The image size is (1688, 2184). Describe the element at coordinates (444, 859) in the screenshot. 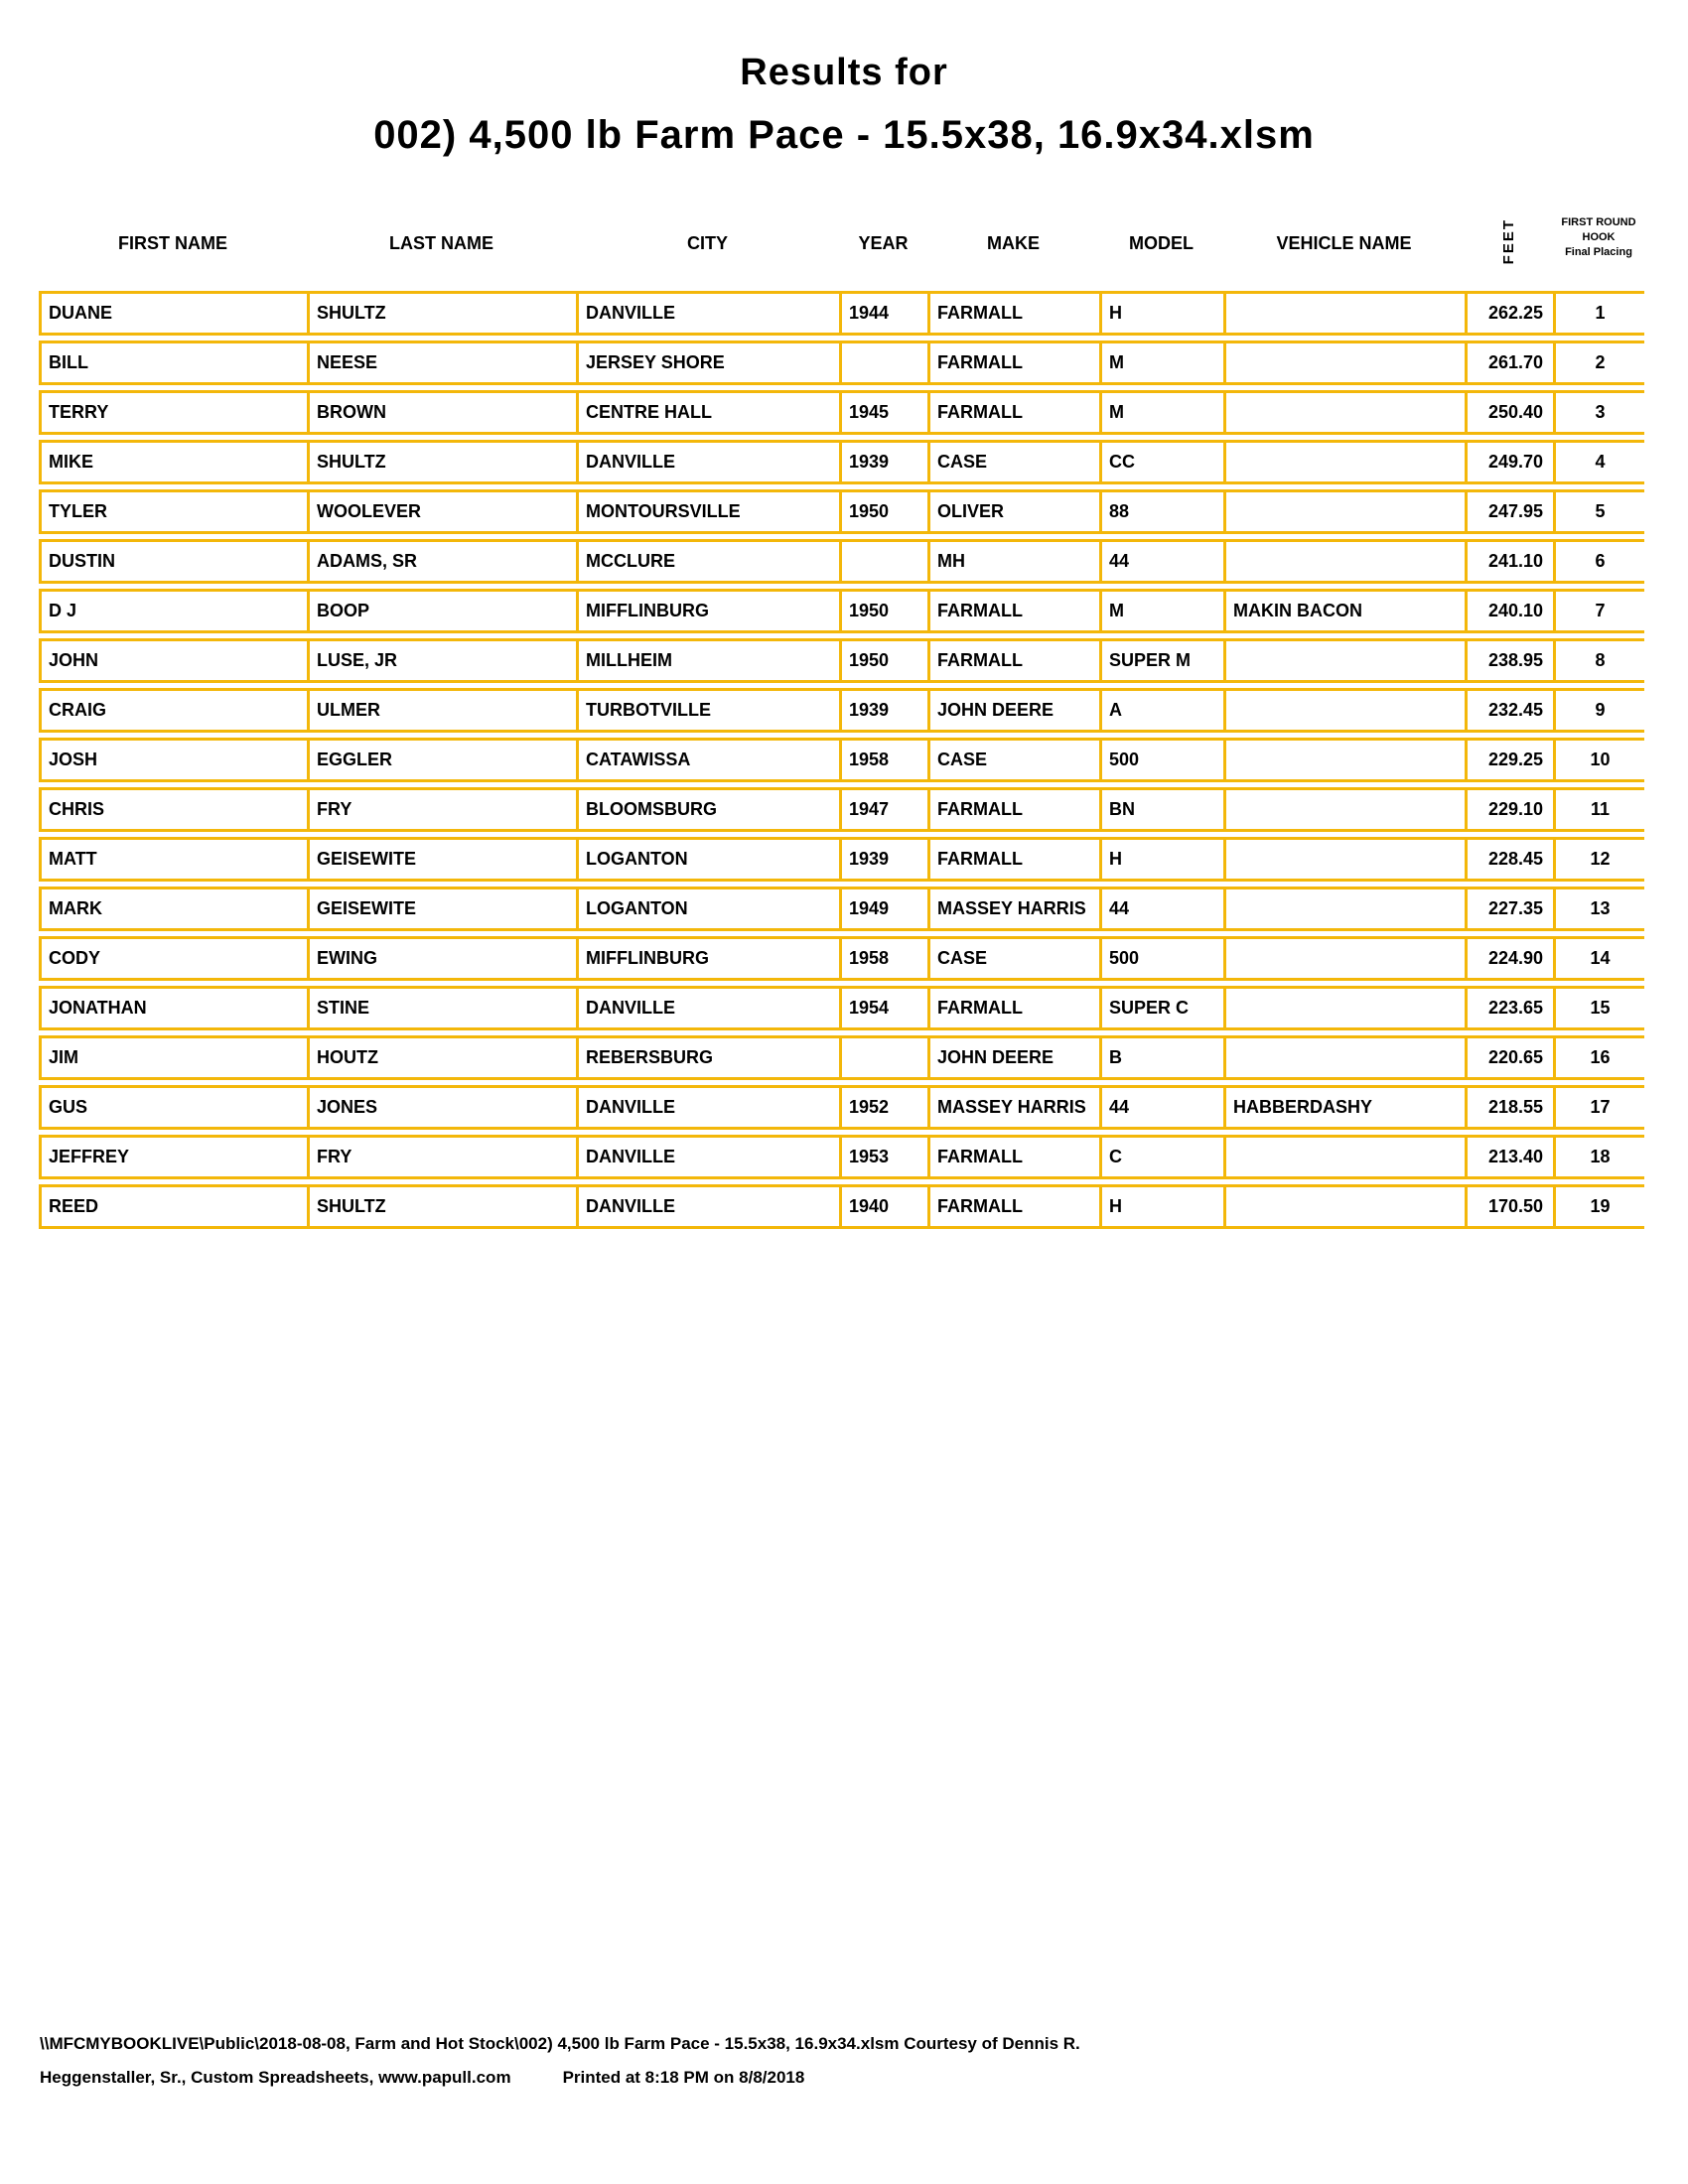

I see `cell-last-name: GEISEWITE` at that location.